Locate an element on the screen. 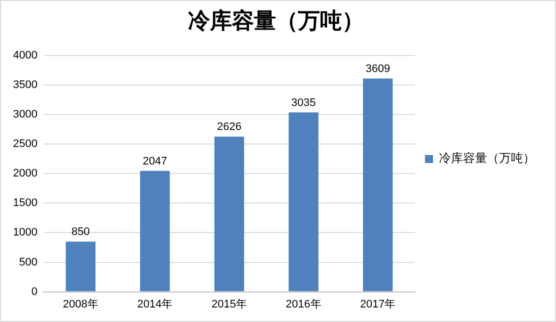 This screenshot has width=556, height=322. data-label: 2626 is located at coordinates (229, 127).